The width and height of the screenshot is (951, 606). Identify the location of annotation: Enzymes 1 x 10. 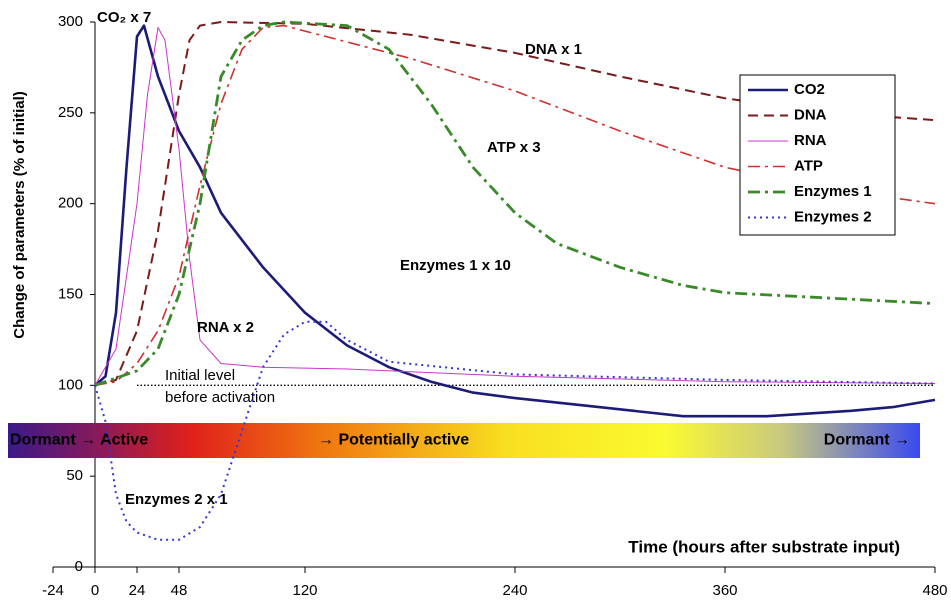
(455, 265).